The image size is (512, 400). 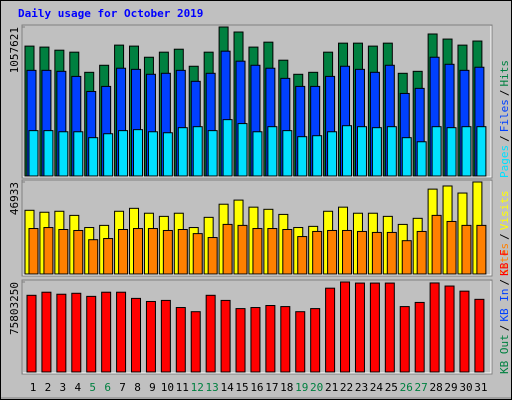 I want to click on x-tick-label: 25, so click(x=391, y=387).